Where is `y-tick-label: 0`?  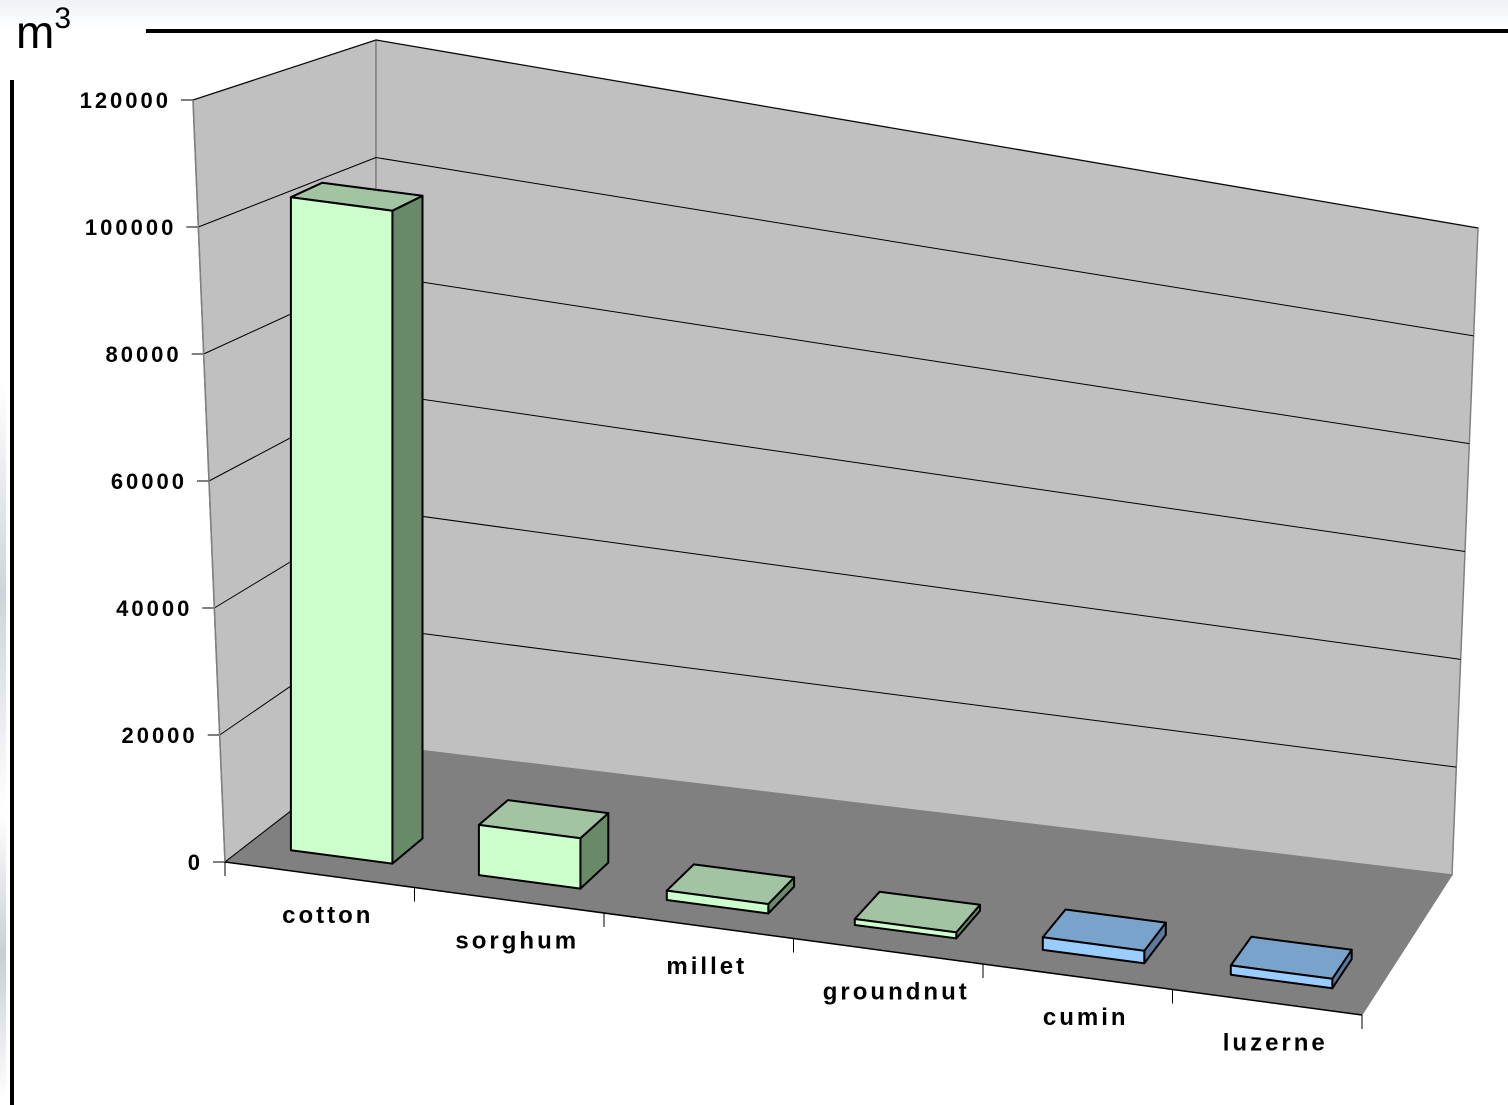 y-tick-label: 0 is located at coordinates (195, 862).